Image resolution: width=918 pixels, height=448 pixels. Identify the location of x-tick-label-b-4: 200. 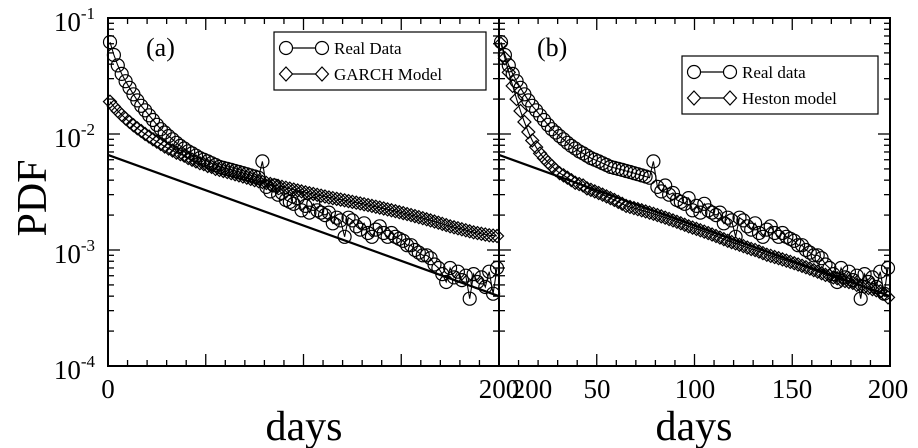
(888, 389).